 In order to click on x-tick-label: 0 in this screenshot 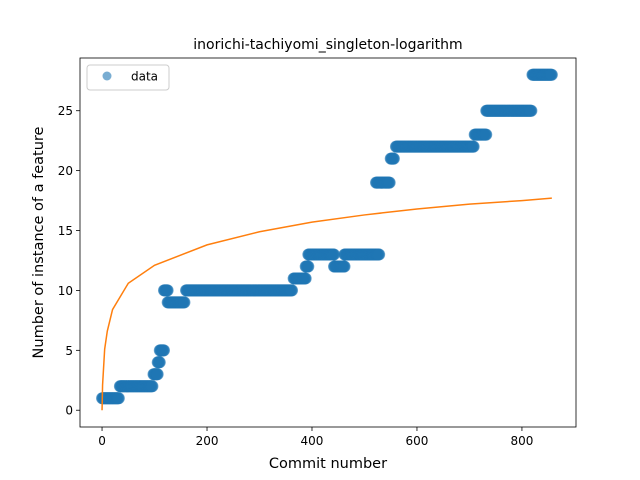, I will do `click(102, 441)`.